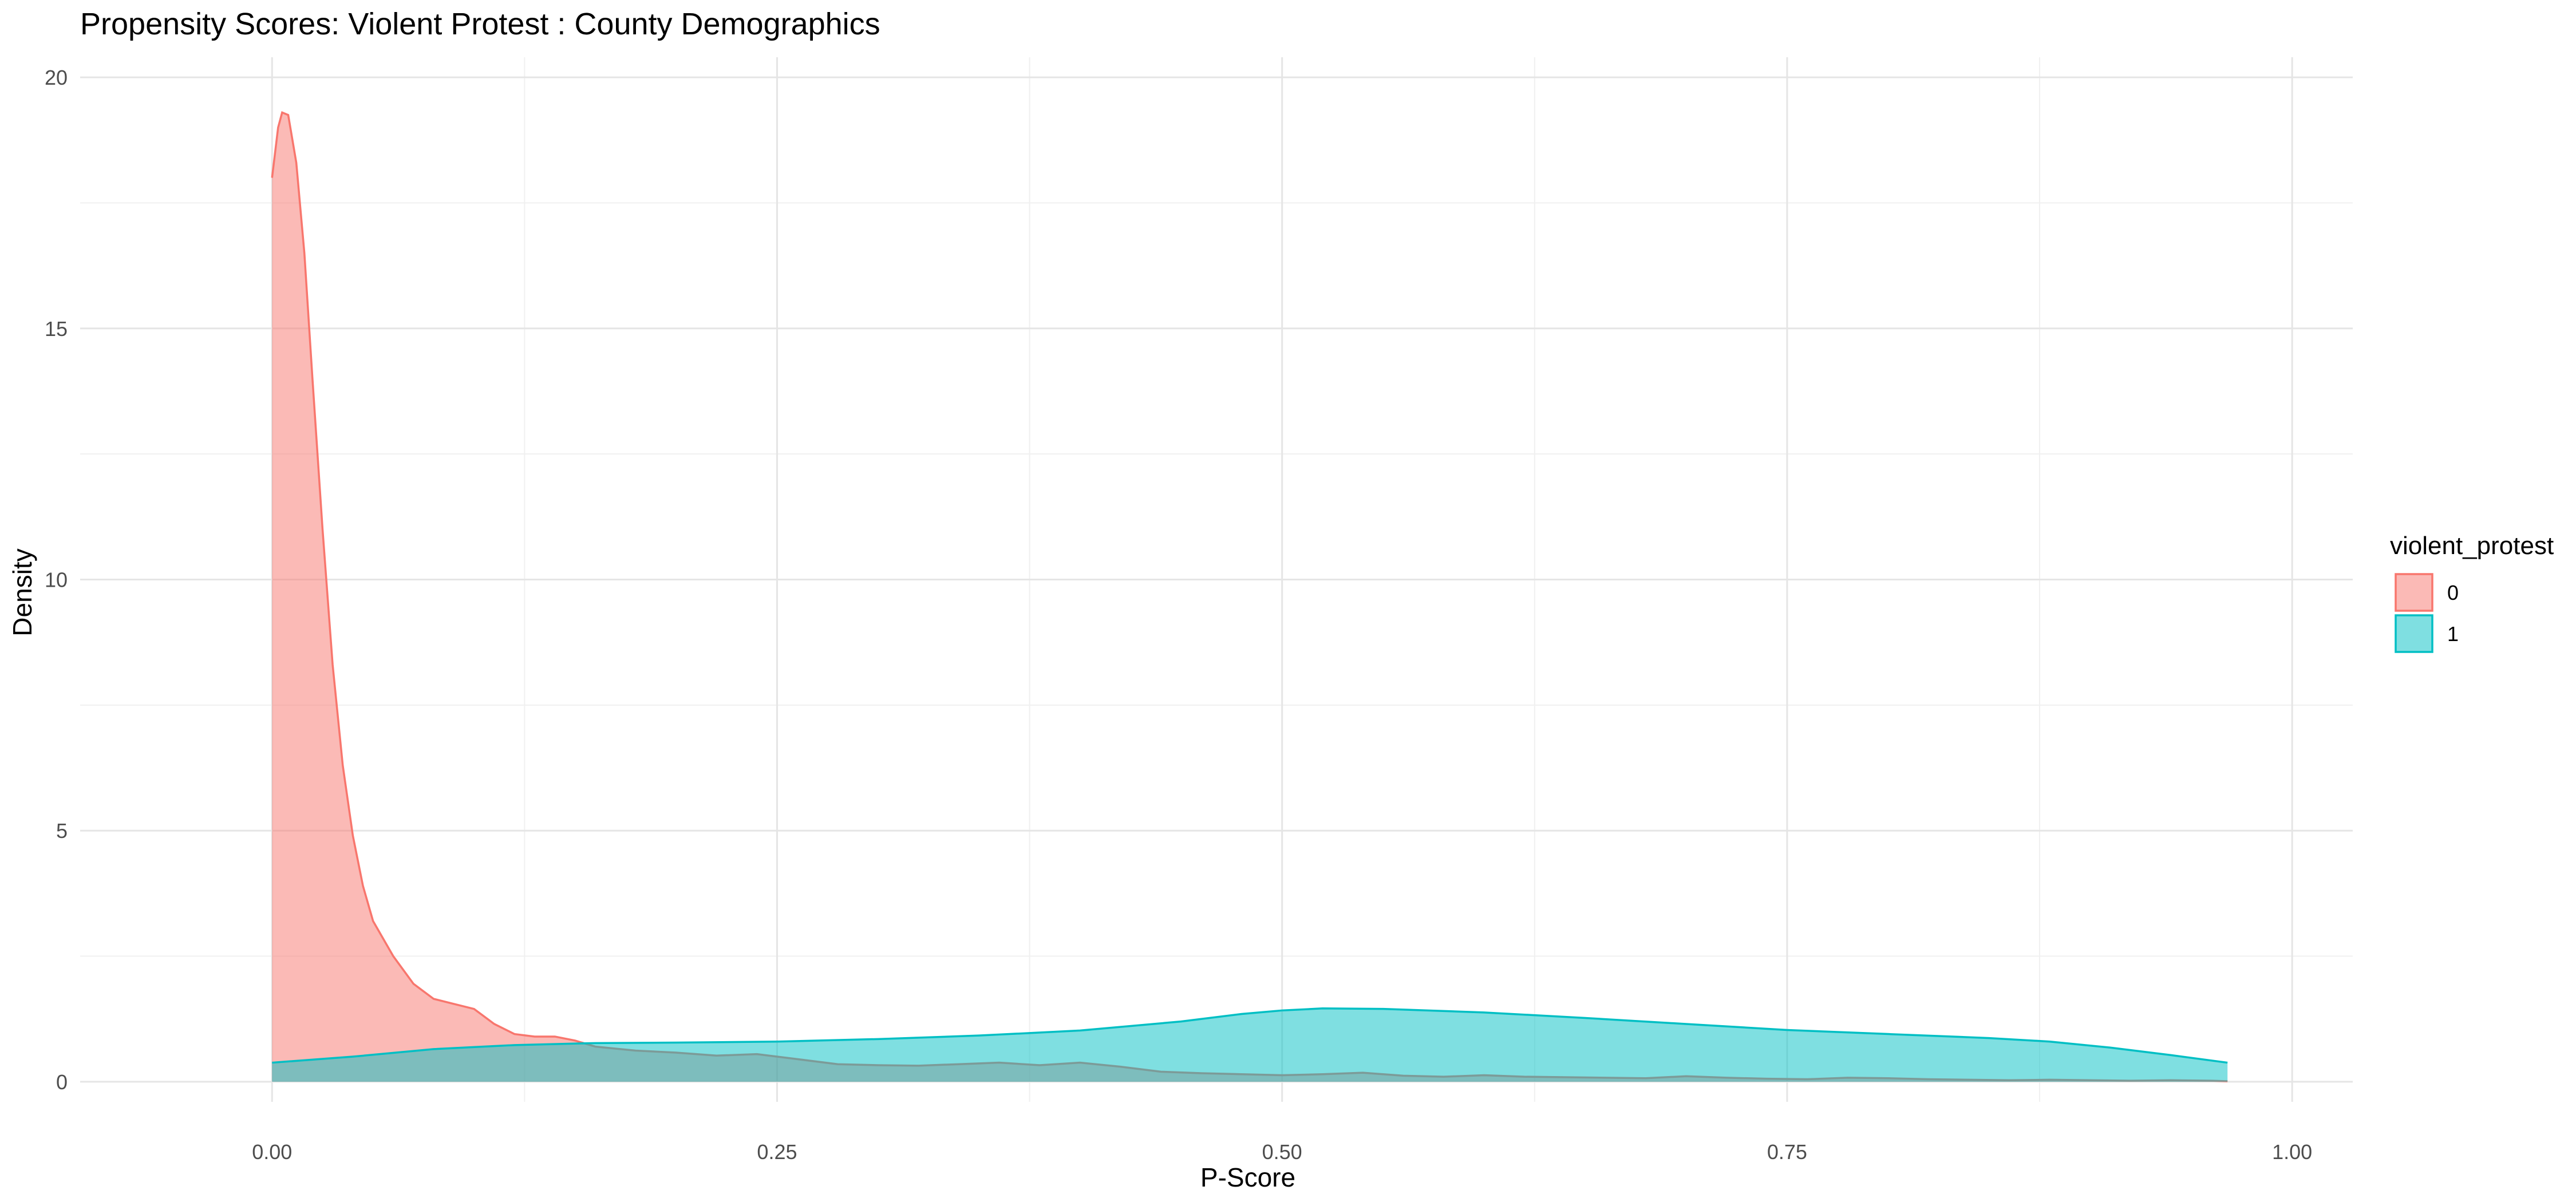  I want to click on x-tick-label: 0.25, so click(777, 1152).